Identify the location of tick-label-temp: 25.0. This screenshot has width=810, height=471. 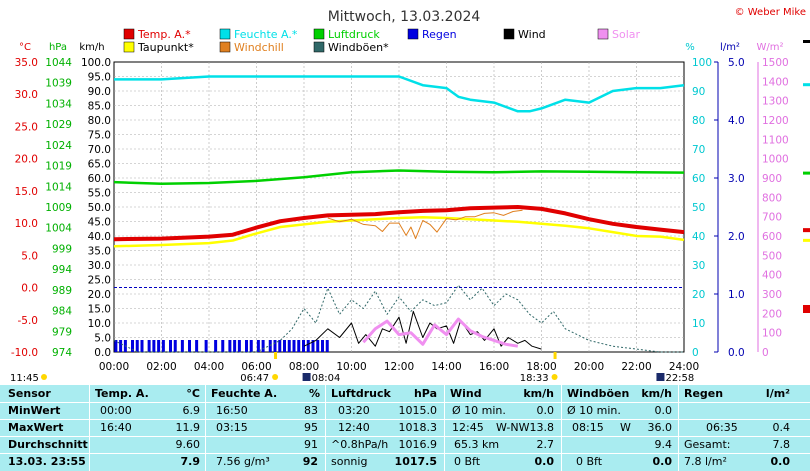
(26, 127).